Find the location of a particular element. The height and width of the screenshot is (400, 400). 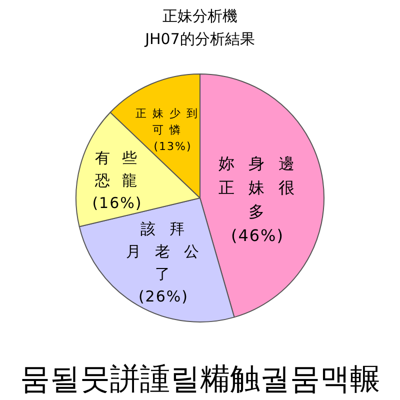

title: 正妹分析機 is located at coordinates (200, 16).